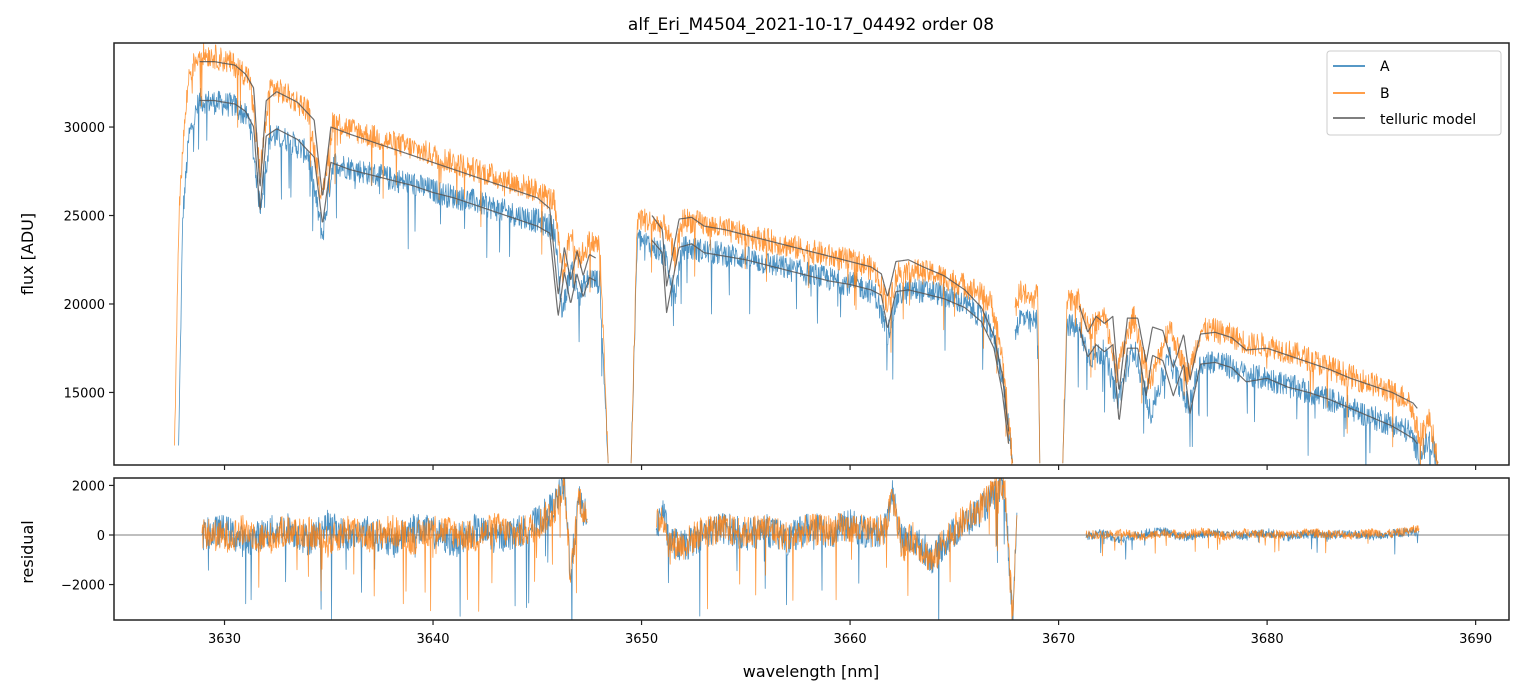  Describe the element at coordinates (89, 261) in the screenshot. I see `flux-y-ticks: 15000 20000 25000 30000` at that location.